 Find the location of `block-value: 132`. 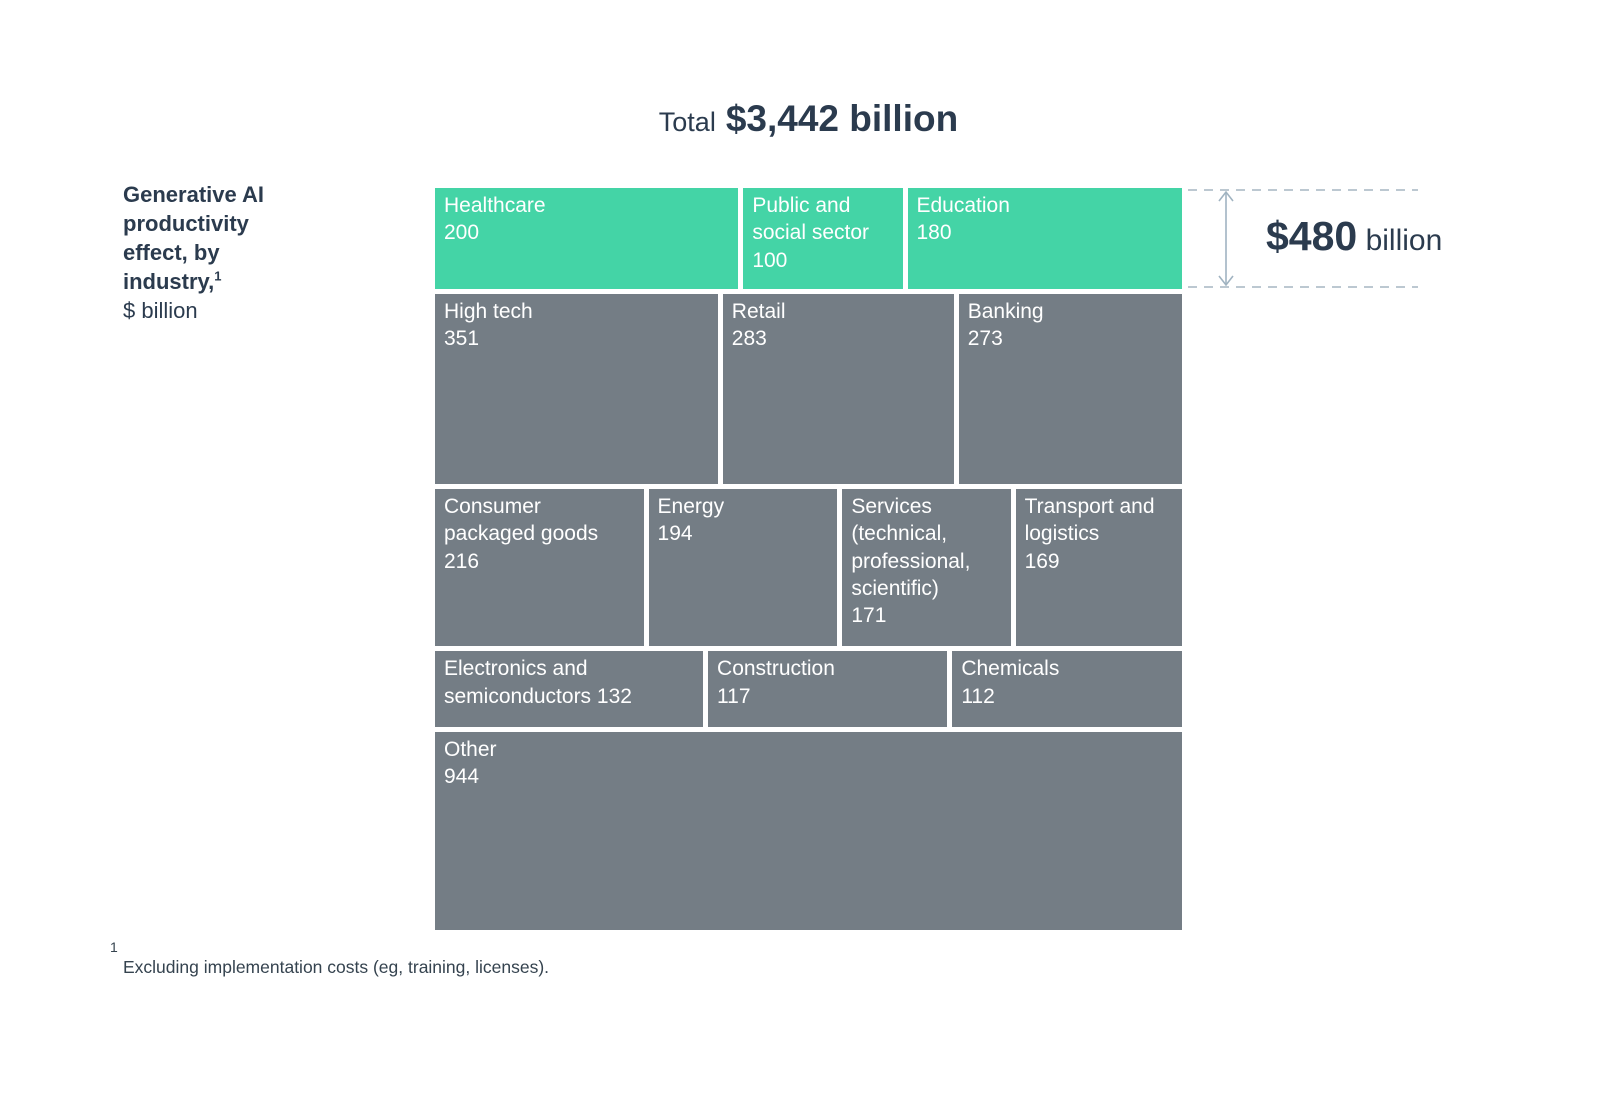

block-value: 132 is located at coordinates (614, 696).